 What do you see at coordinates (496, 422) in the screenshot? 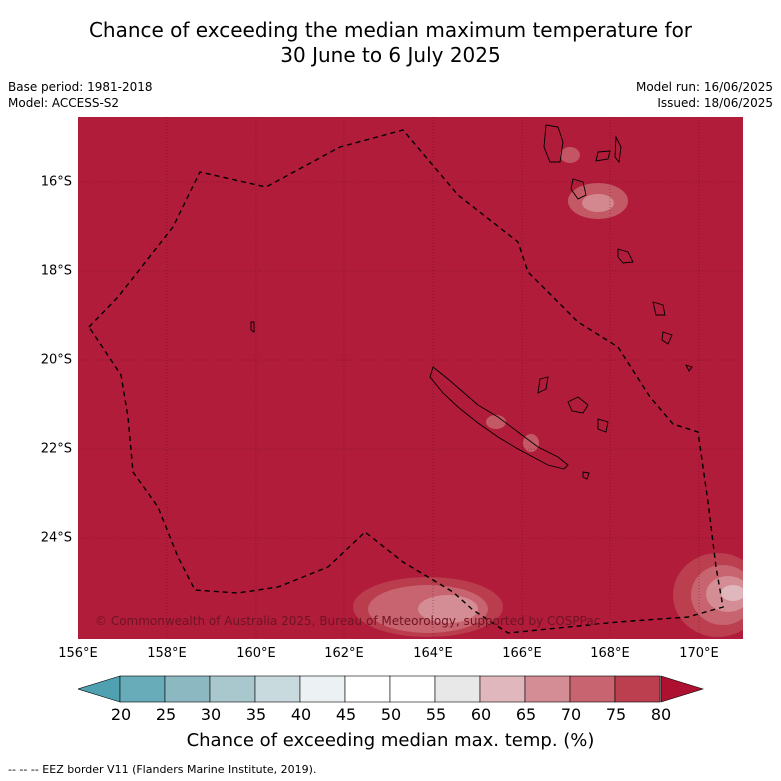
I see `prob-patch-nc1` at bounding box center [496, 422].